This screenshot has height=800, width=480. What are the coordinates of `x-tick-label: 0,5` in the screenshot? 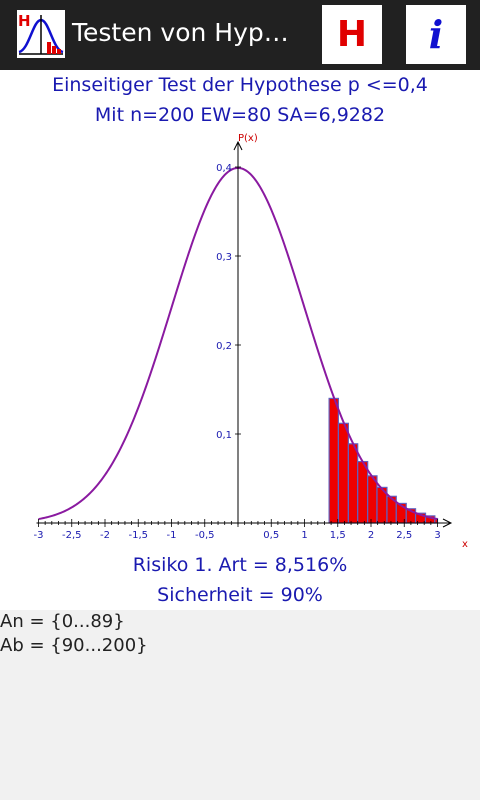 It's located at (271, 535).